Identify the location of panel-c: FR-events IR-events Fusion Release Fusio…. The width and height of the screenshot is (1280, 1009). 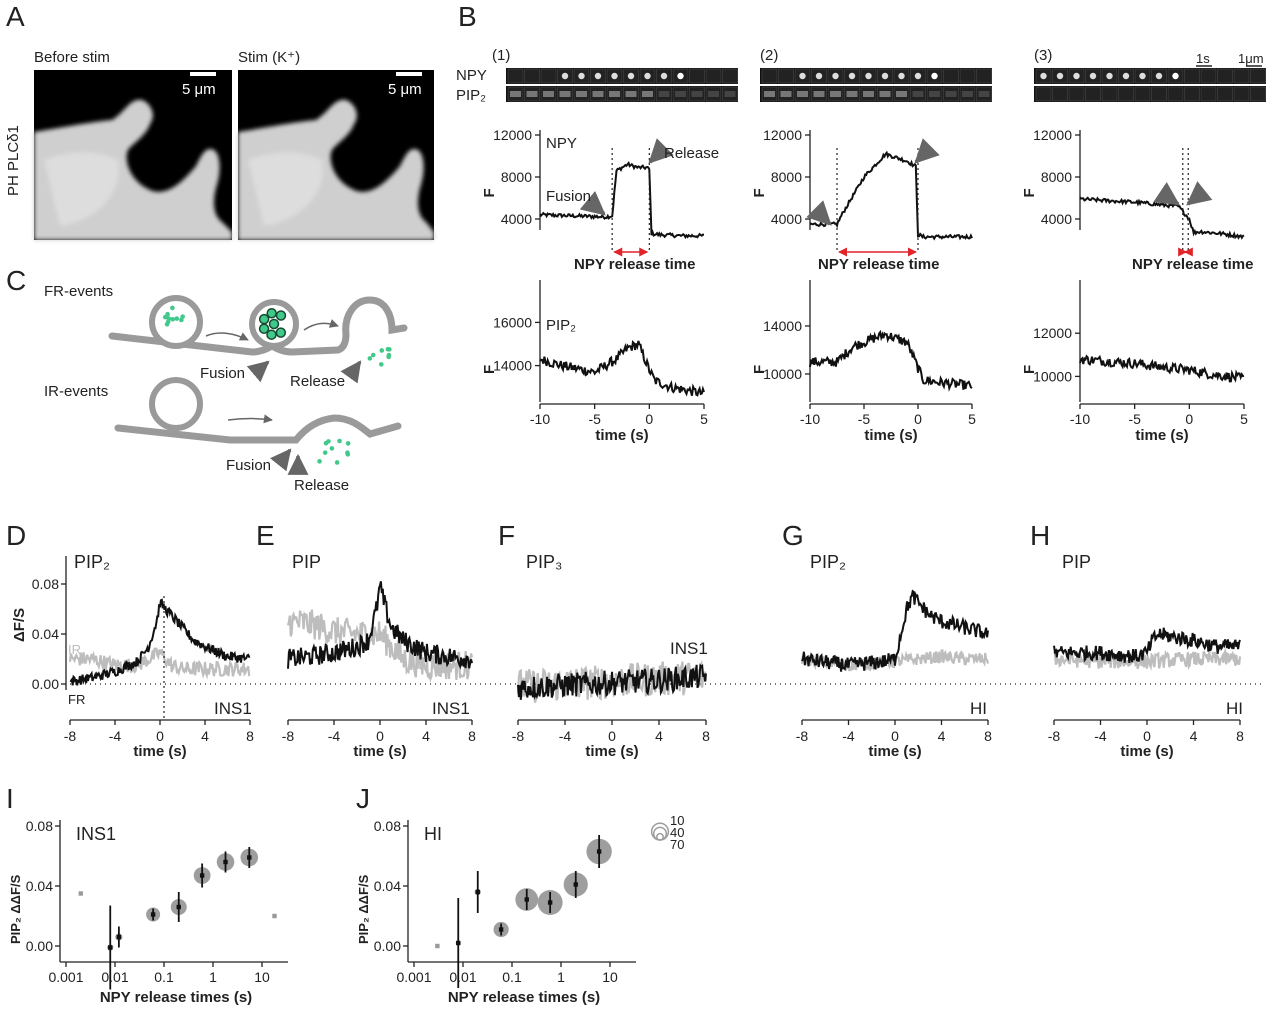
(226, 388).